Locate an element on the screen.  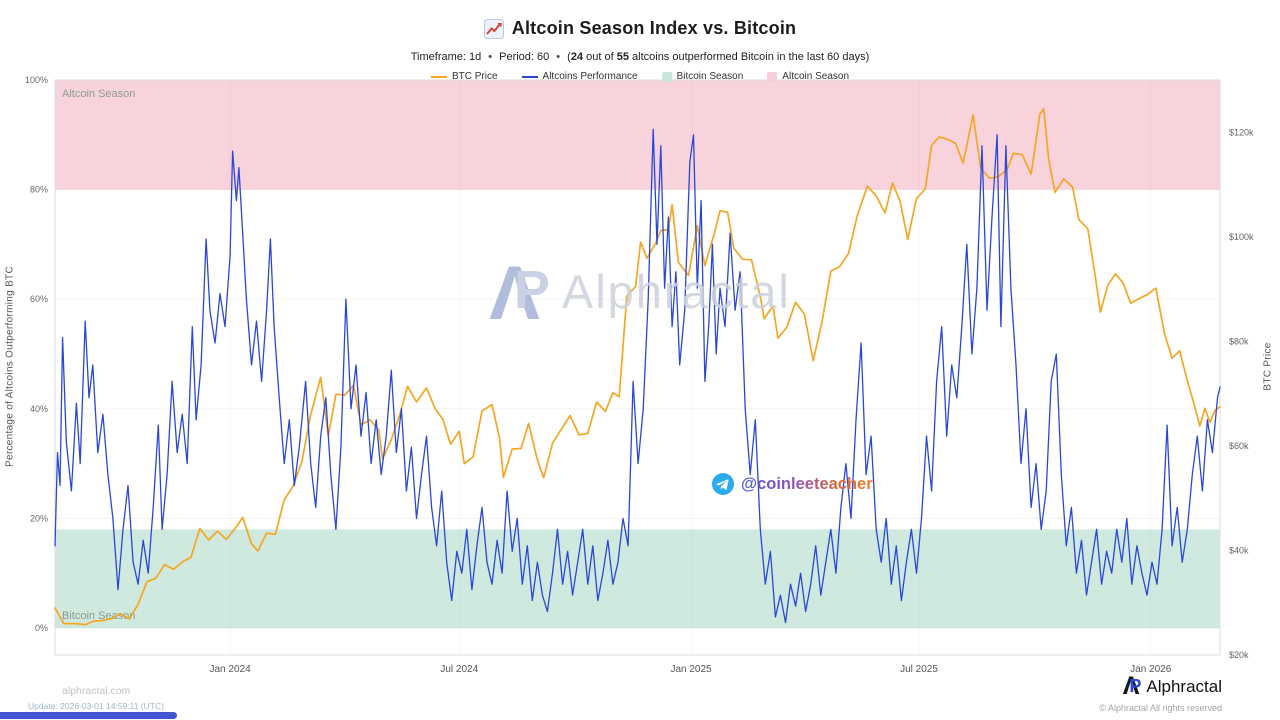
y-right-axis-title: BTC Price is located at coordinates (1268, 366).